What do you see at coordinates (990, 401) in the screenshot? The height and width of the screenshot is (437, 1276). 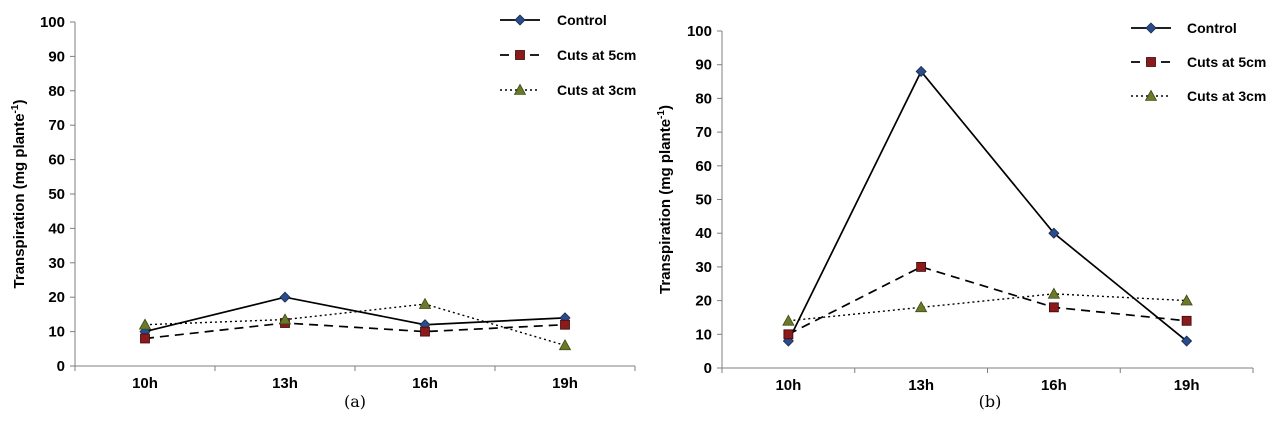 I see `panel-label: (b)` at bounding box center [990, 401].